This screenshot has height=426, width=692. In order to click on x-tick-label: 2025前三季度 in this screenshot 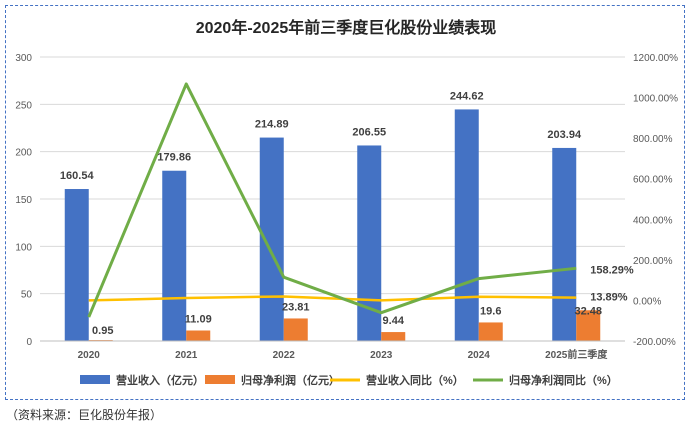, I will do `click(576, 354)`.